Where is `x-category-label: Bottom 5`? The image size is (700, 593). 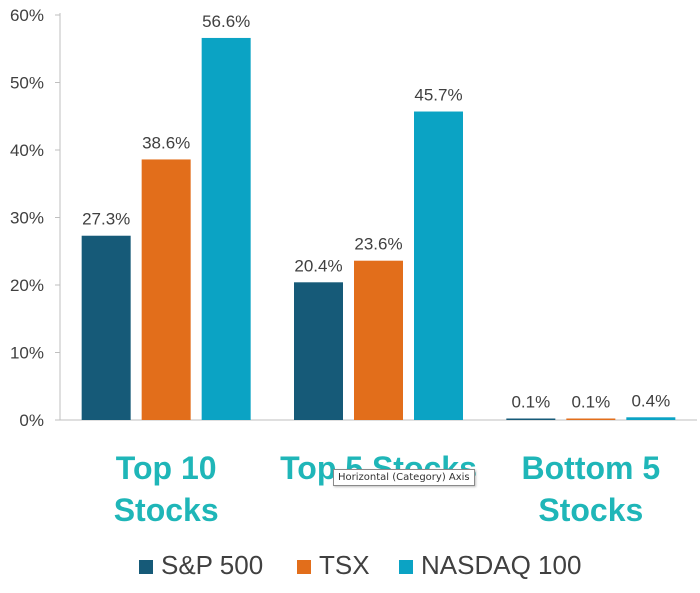 x-category-label: Bottom 5 is located at coordinates (591, 468).